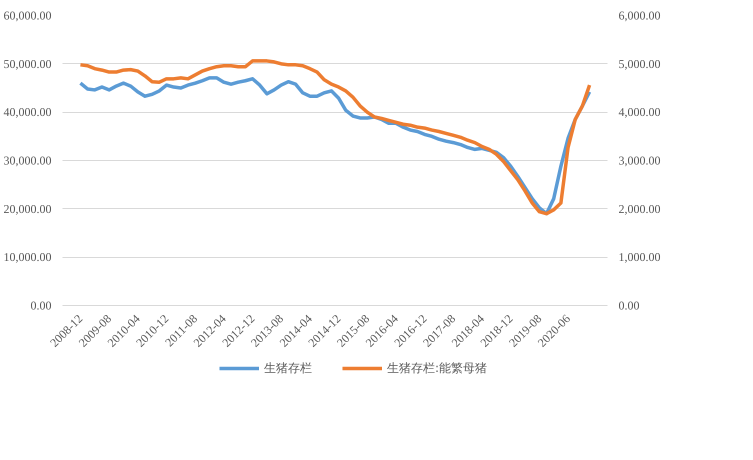 Image resolution: width=753 pixels, height=460 pixels. What do you see at coordinates (41, 305) in the screenshot?
I see `y-tick-label: 0.00` at bounding box center [41, 305].